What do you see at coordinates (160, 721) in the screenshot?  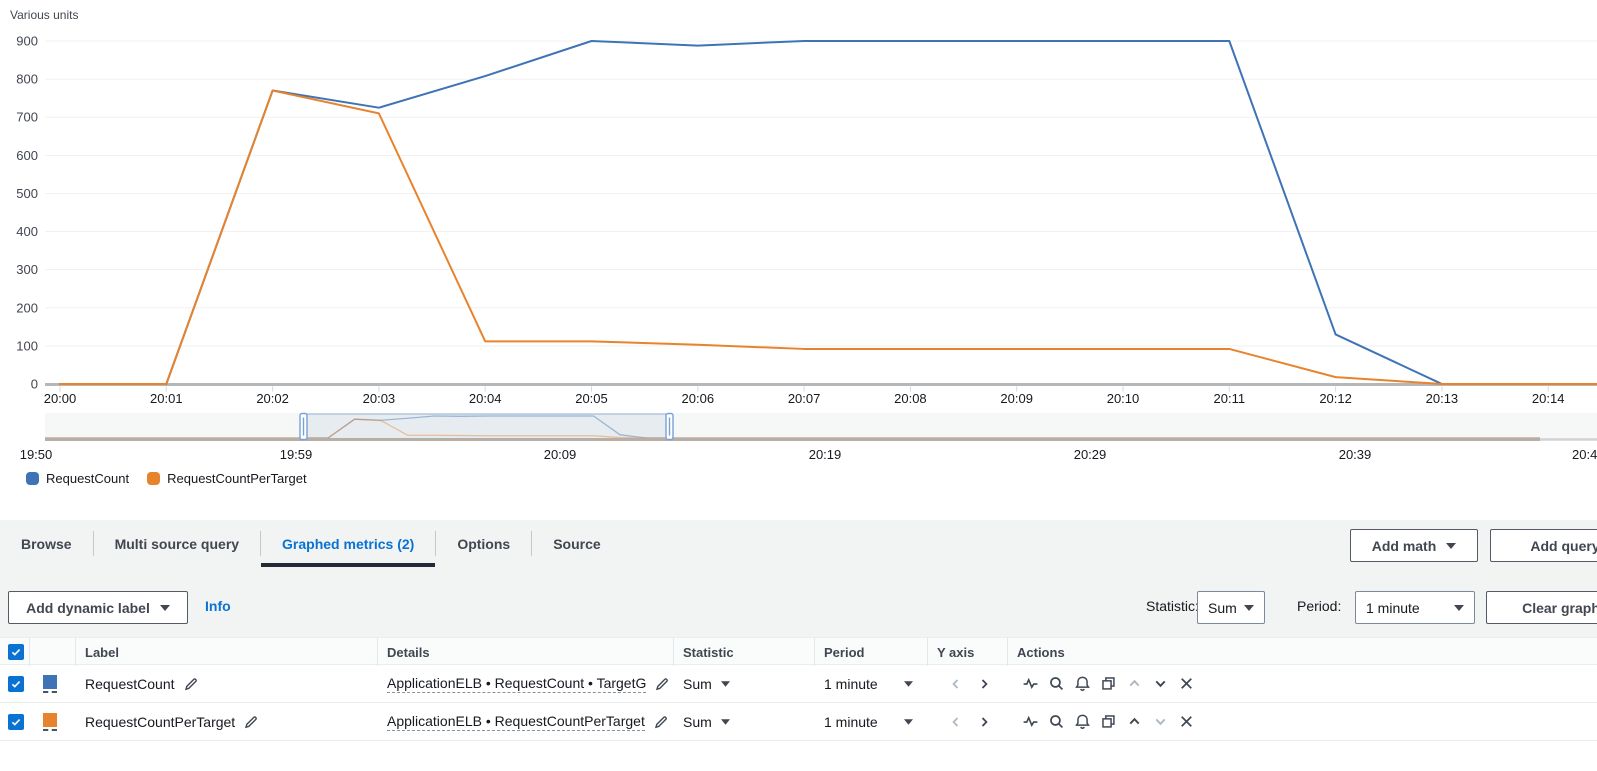 I see `metric-label: RequestCountPerTarget` at bounding box center [160, 721].